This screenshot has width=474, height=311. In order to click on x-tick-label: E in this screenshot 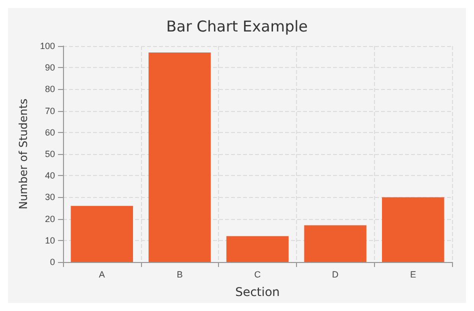, I will do `click(413, 275)`.